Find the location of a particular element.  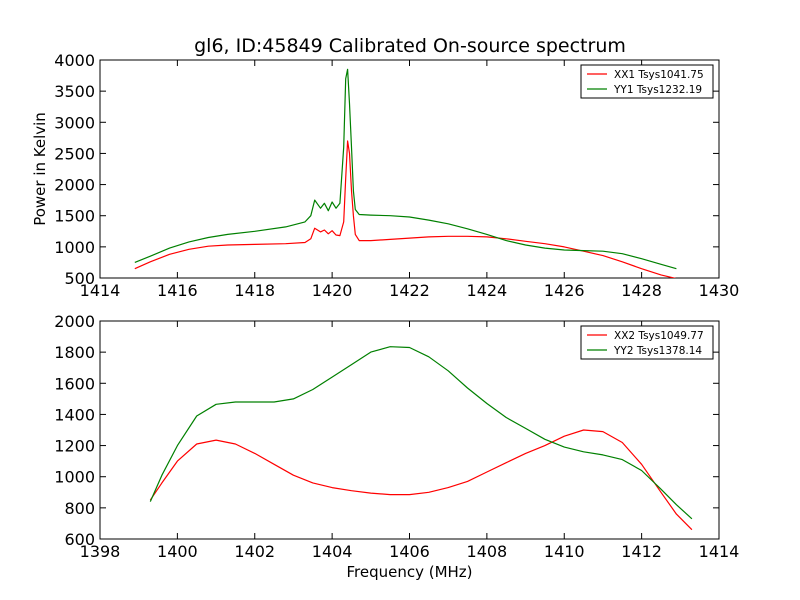

x-tick-label: 1420 is located at coordinates (332, 290).